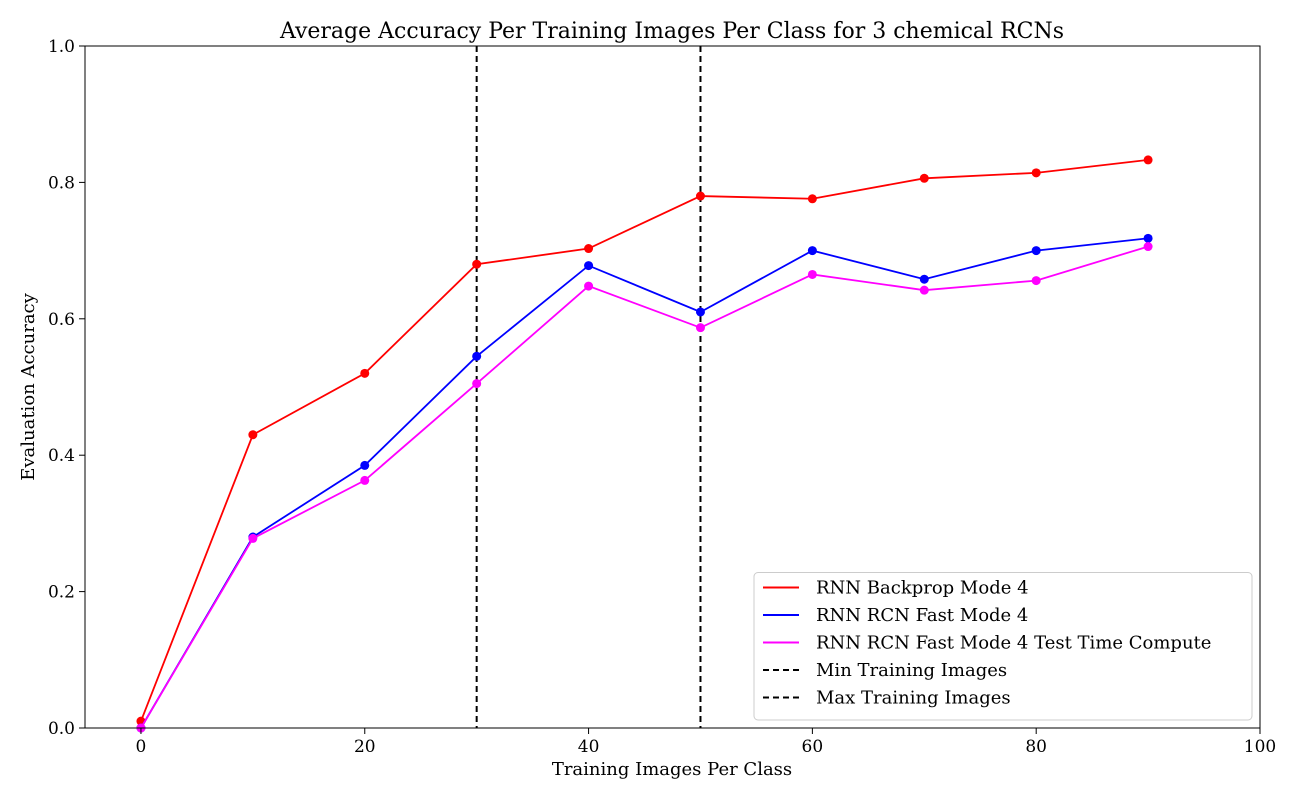 The image size is (1300, 800). Describe the element at coordinates (61, 47) in the screenshot. I see `y-tick-label-5: 1.0` at that location.